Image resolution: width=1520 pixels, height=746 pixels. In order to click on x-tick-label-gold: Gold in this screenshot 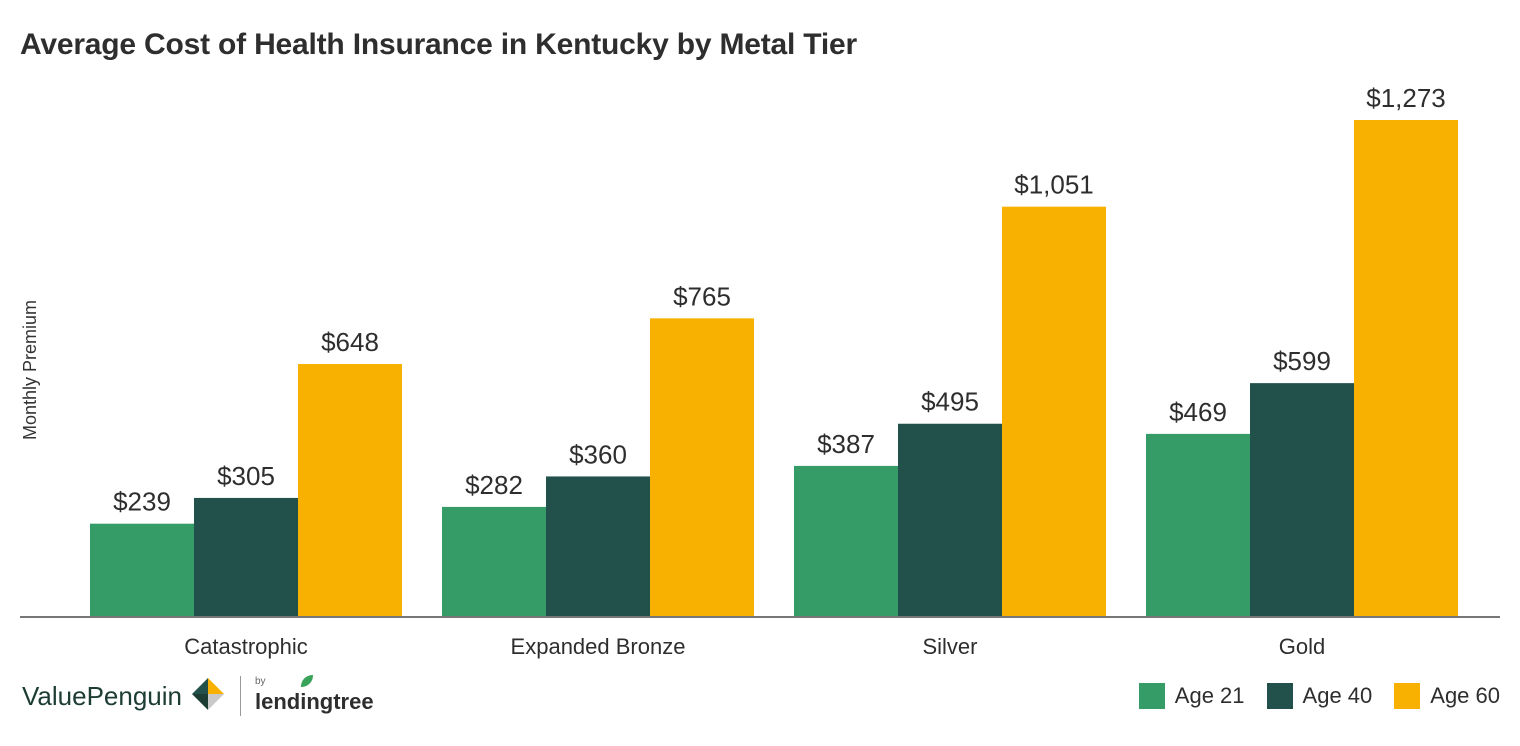, I will do `click(1302, 646)`.